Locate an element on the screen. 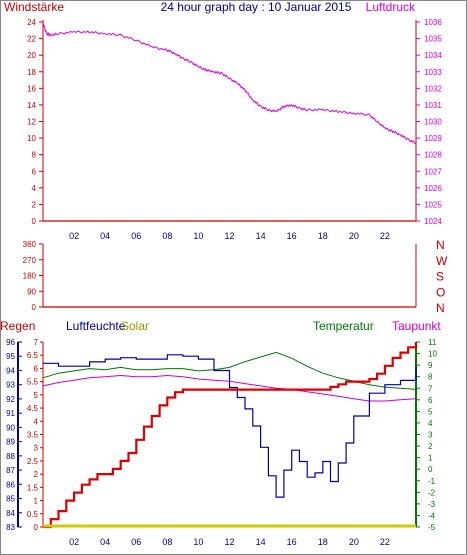 This screenshot has height=555, width=467. rain-tick-label: 1 is located at coordinates (36, 501).